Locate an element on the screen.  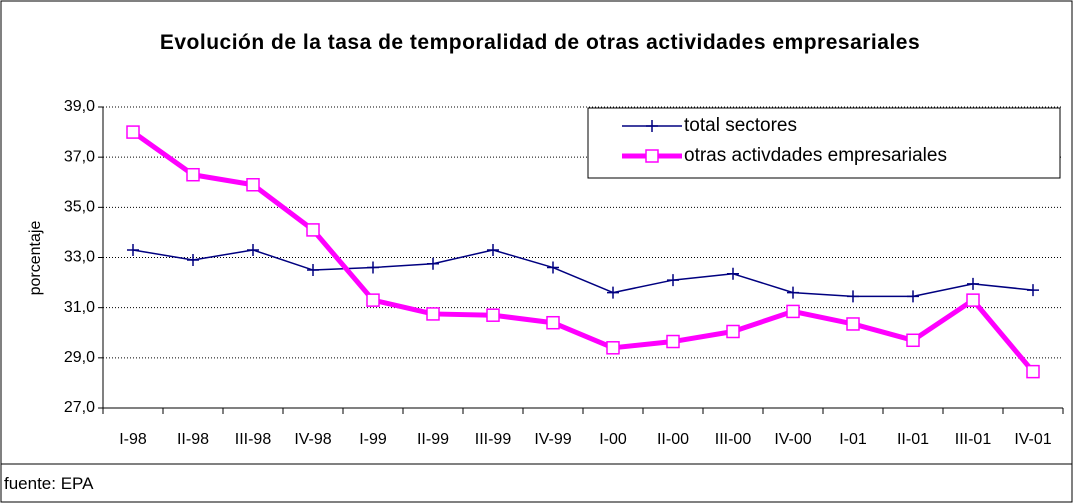
x-tick-label: III-00 is located at coordinates (733, 439).